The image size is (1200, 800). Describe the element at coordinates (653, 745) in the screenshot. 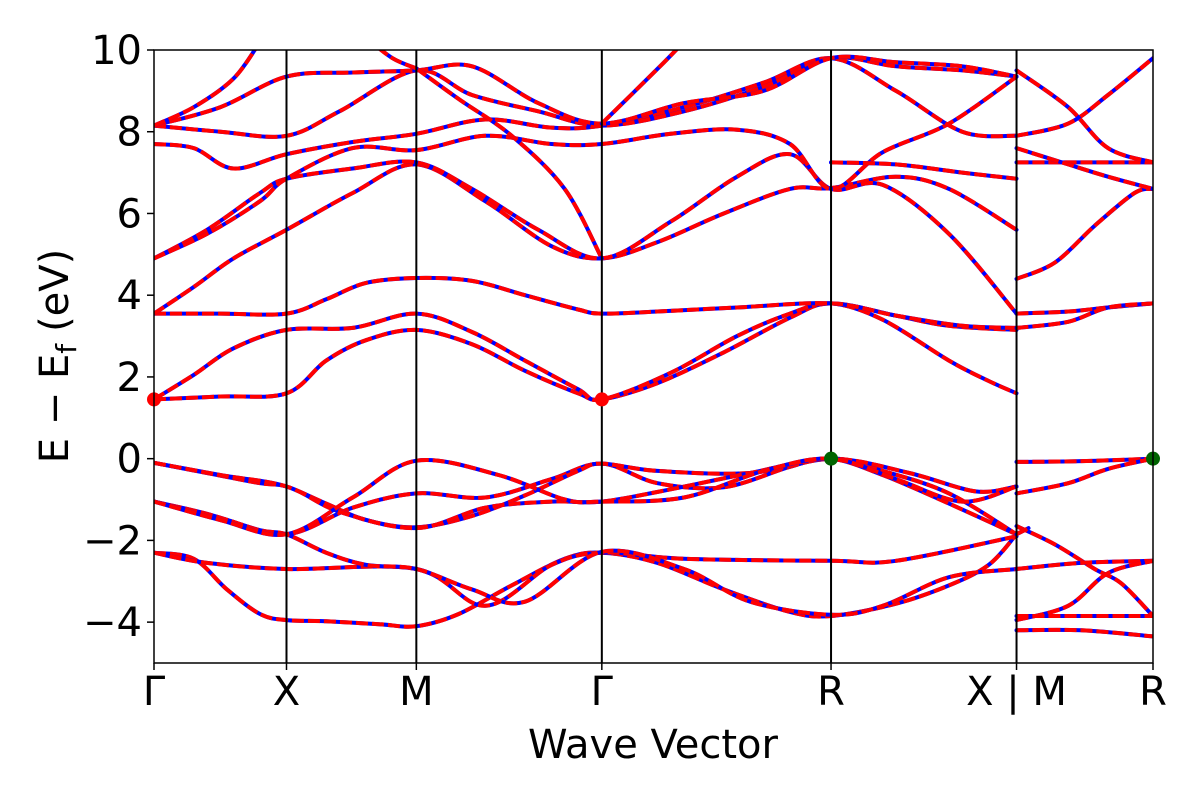

I see `x-axis-label: Wave Vector` at that location.